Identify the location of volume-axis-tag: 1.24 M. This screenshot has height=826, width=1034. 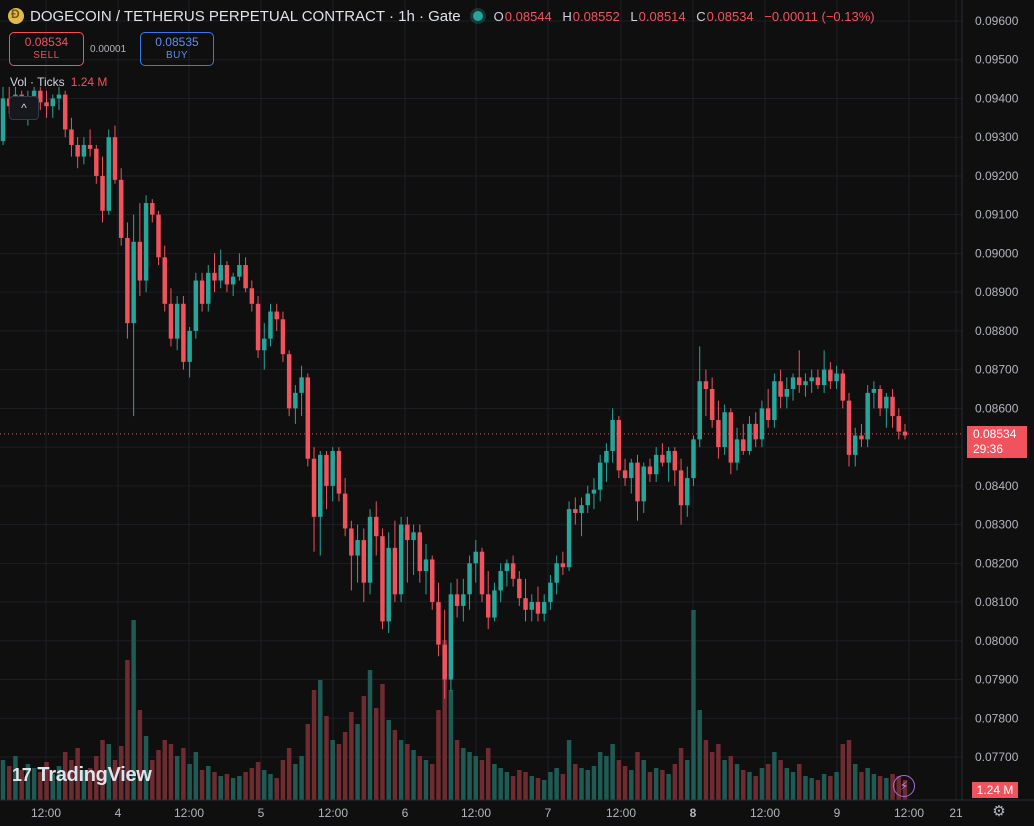
(995, 790).